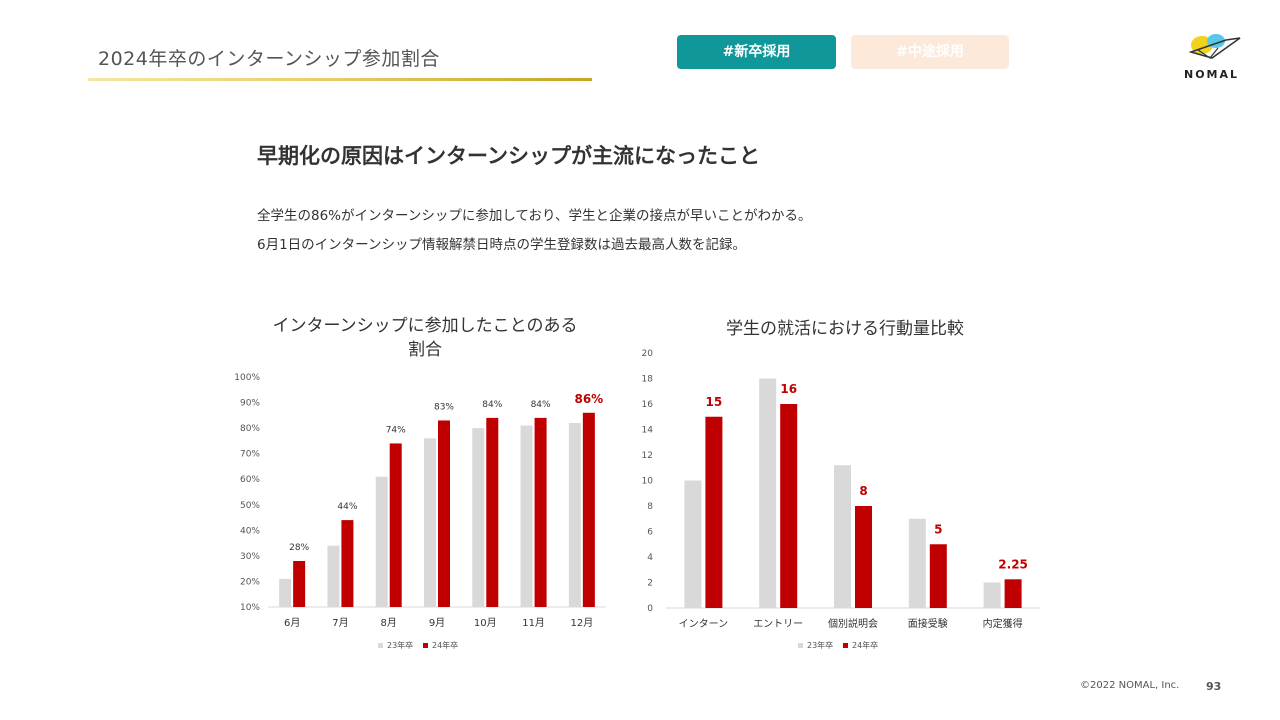 The image size is (1280, 720). I want to click on chart2-title: 学生の就活における行動量比較, so click(845, 326).